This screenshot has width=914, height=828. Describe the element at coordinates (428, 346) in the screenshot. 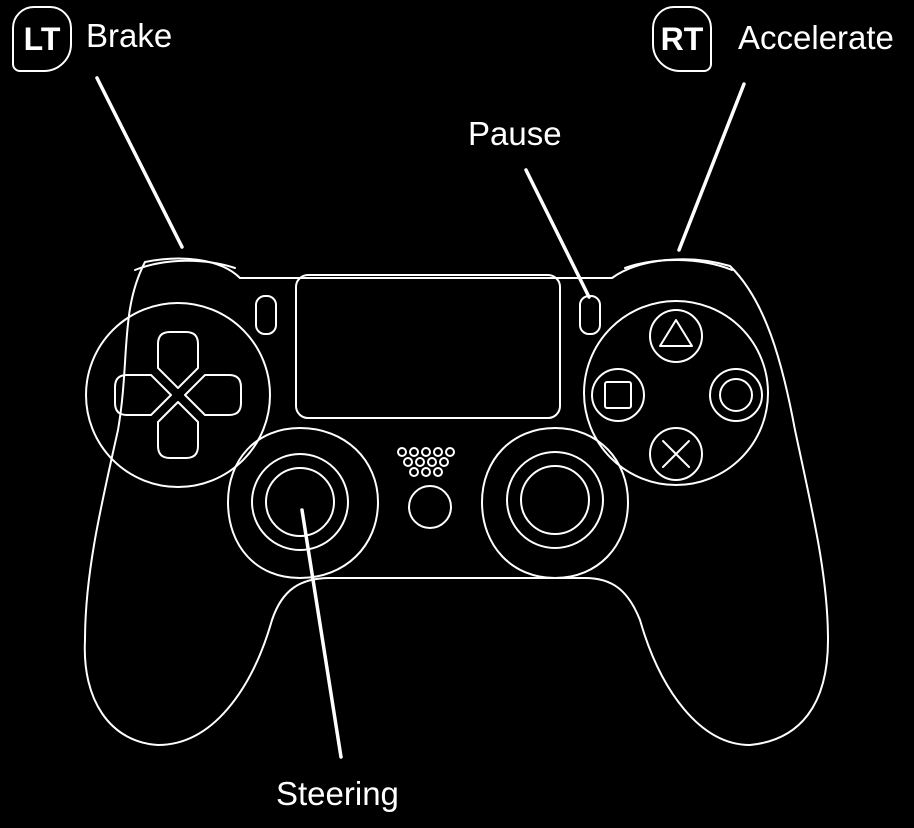

I see `touchpad` at that location.